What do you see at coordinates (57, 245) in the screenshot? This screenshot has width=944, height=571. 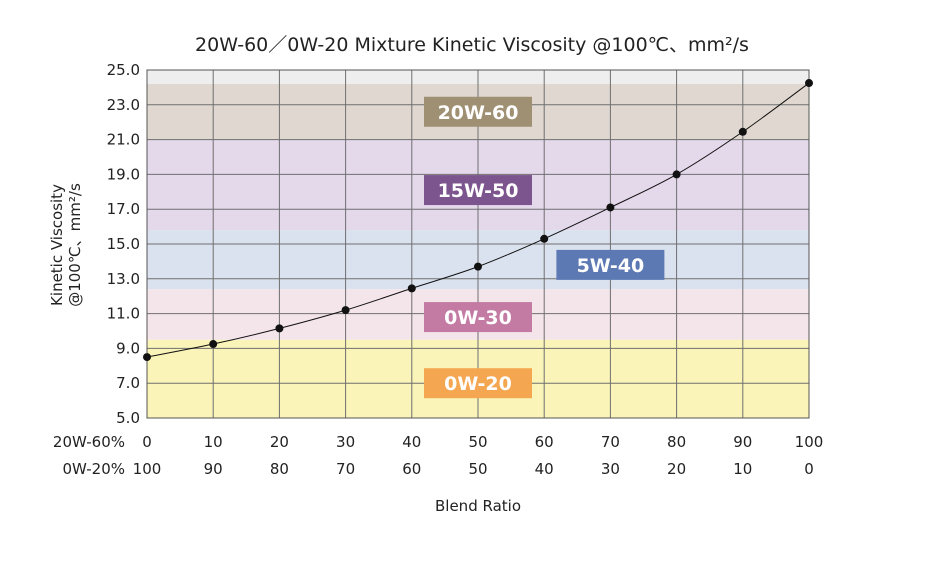 I see `y-axis-title-line-1: Kinetic Viscosity` at bounding box center [57, 245].